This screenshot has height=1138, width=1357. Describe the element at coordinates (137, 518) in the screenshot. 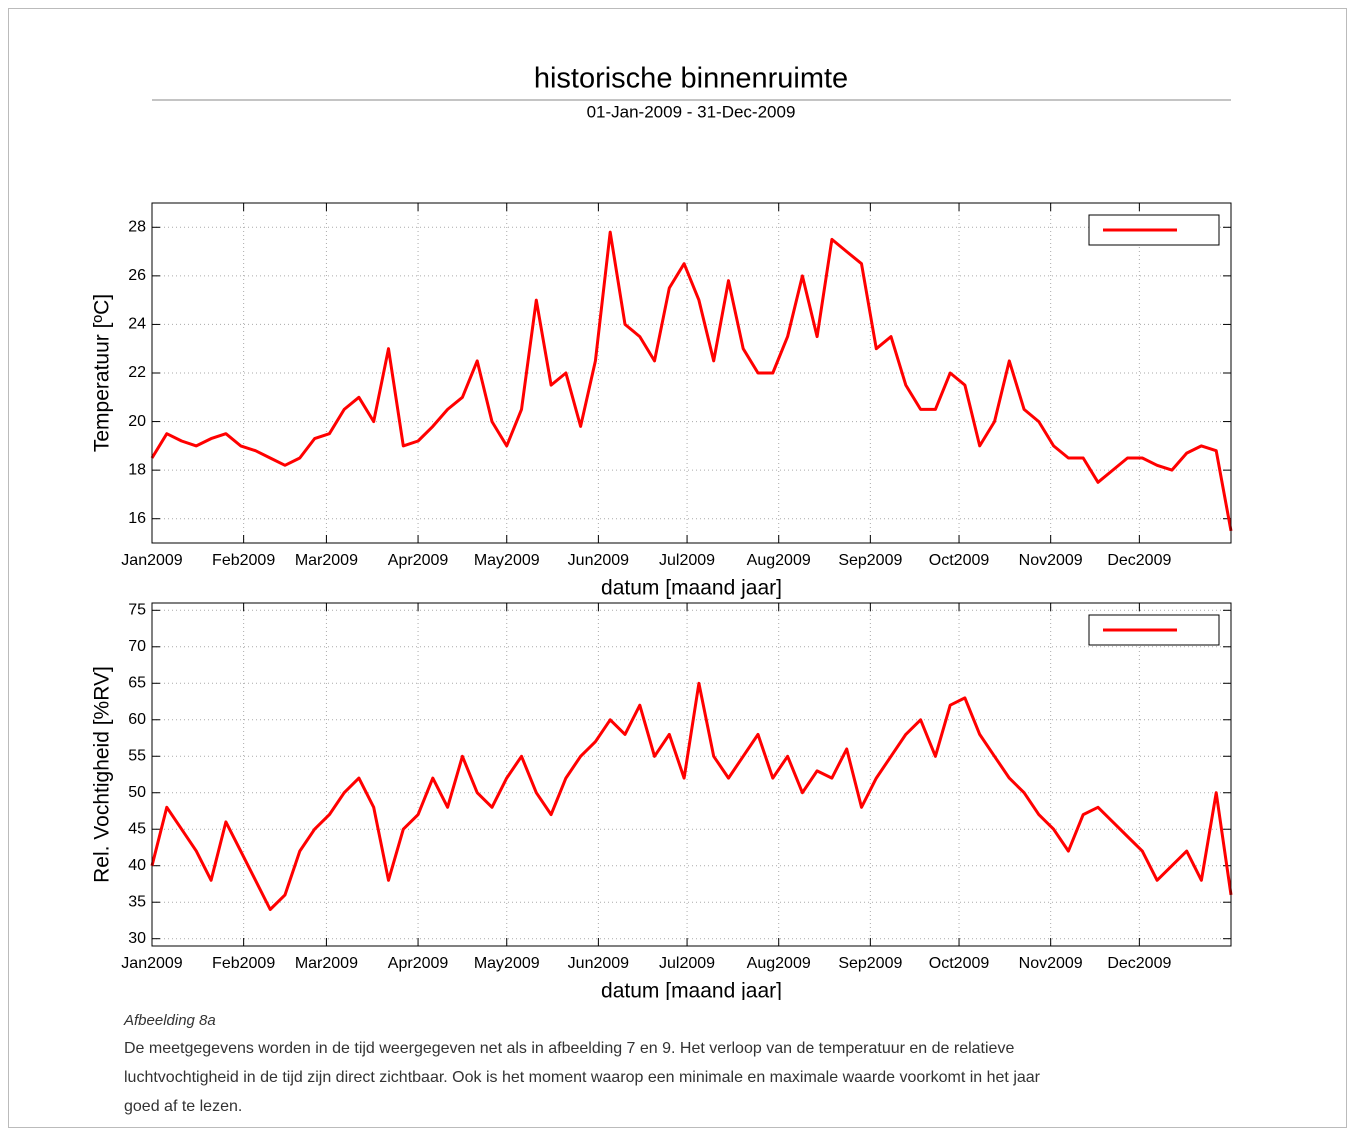

I see `y-tick-label: 16` at that location.